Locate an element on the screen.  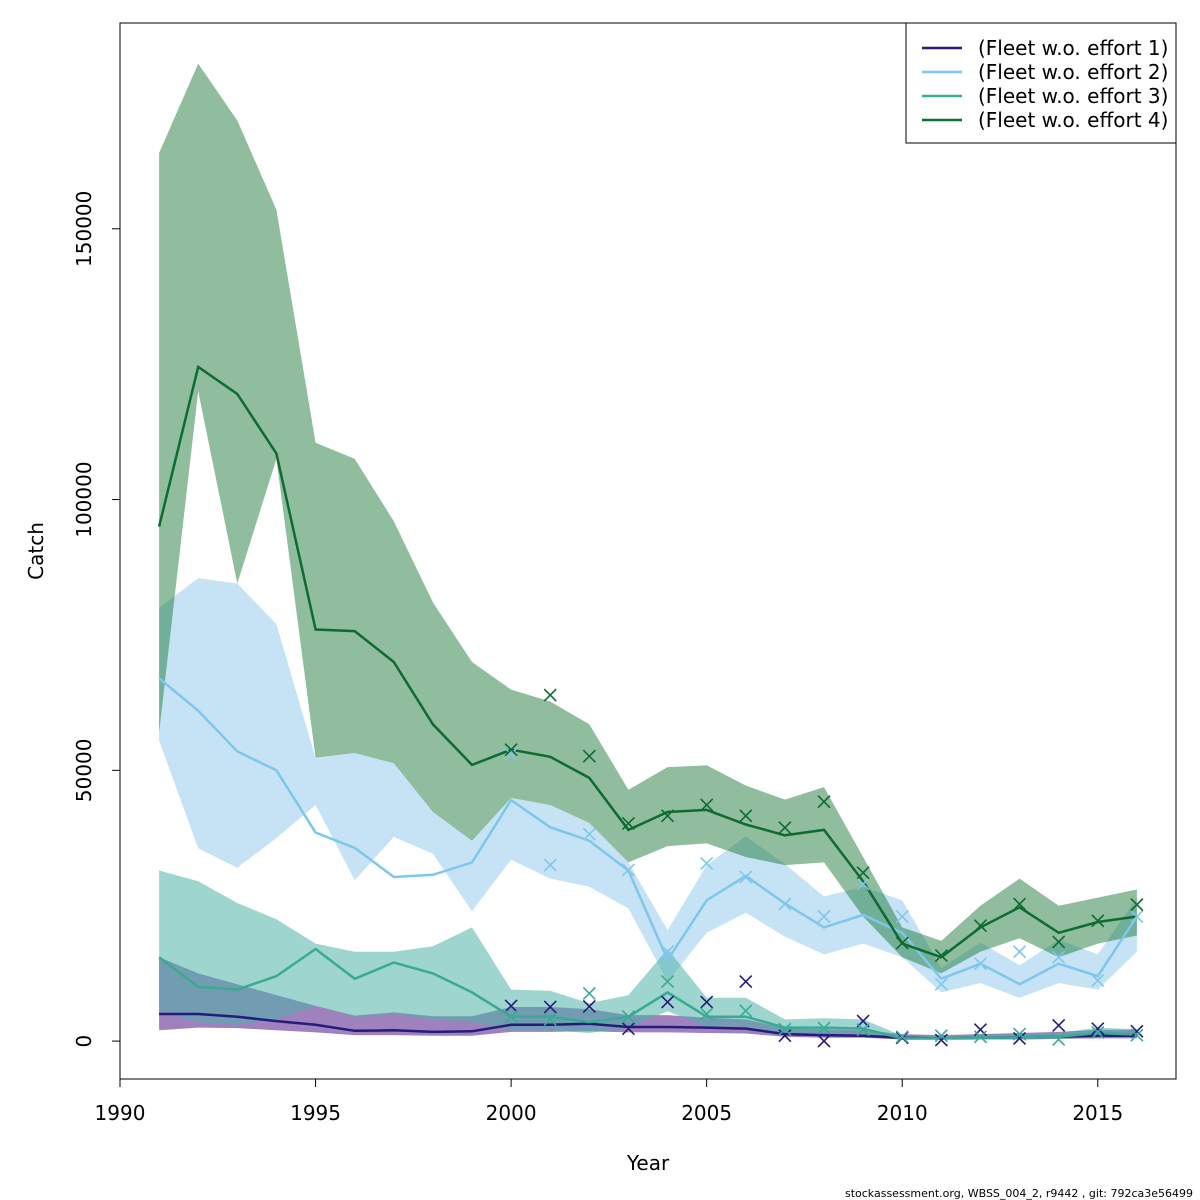
x-tick-label: 2010 is located at coordinates (902, 1113).